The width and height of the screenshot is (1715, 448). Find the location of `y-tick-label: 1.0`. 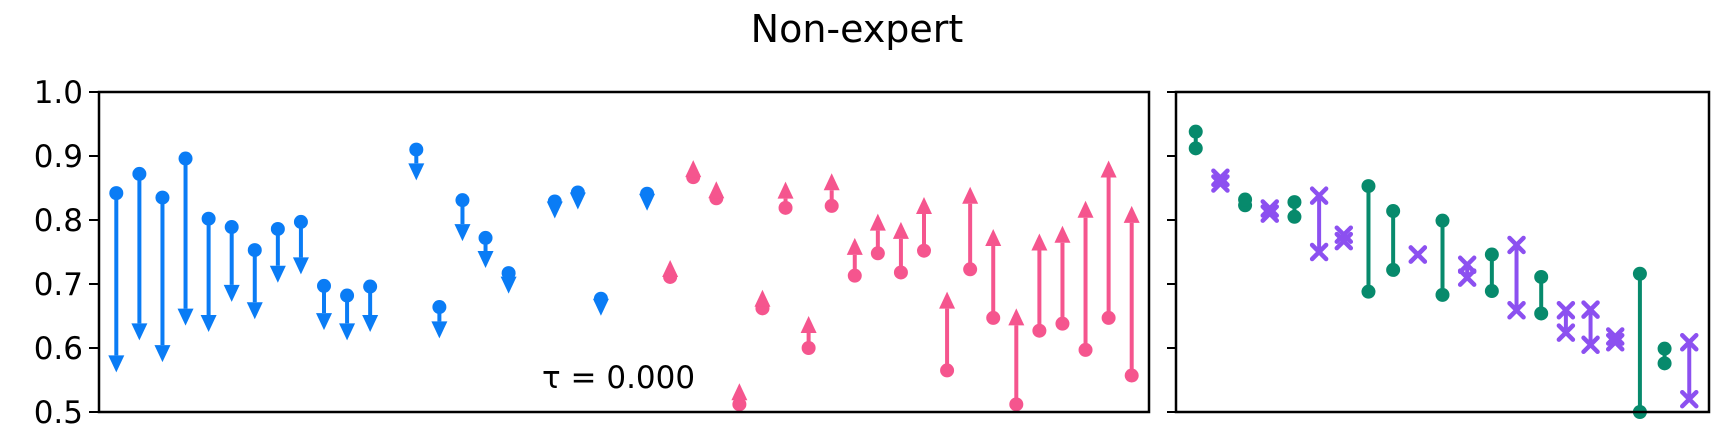

y-tick-label: 1.0 is located at coordinates (58, 93).